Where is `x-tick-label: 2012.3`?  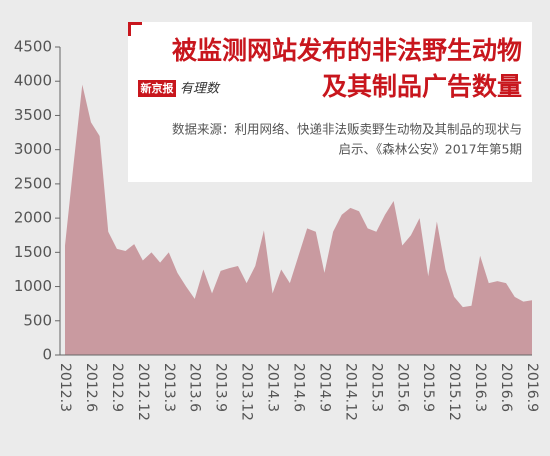
x-tick-label: 2012.3 is located at coordinates (65, 387).